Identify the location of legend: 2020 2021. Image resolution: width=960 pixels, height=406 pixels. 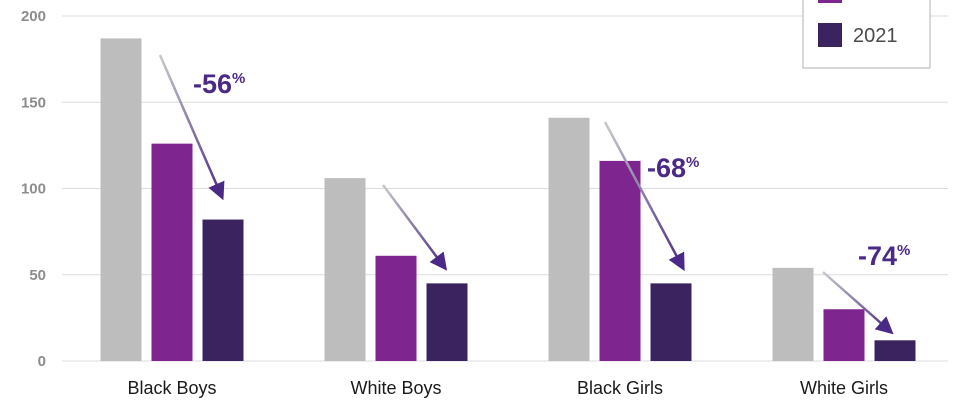
(866, 34).